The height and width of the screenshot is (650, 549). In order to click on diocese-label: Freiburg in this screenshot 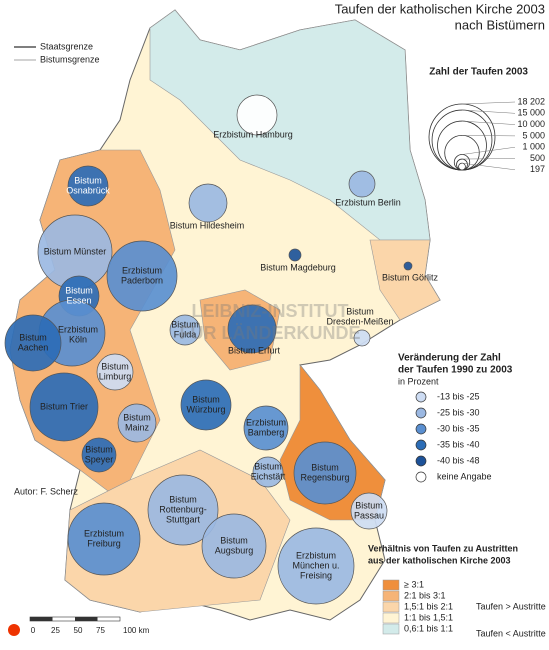, I will do `click(104, 543)`.